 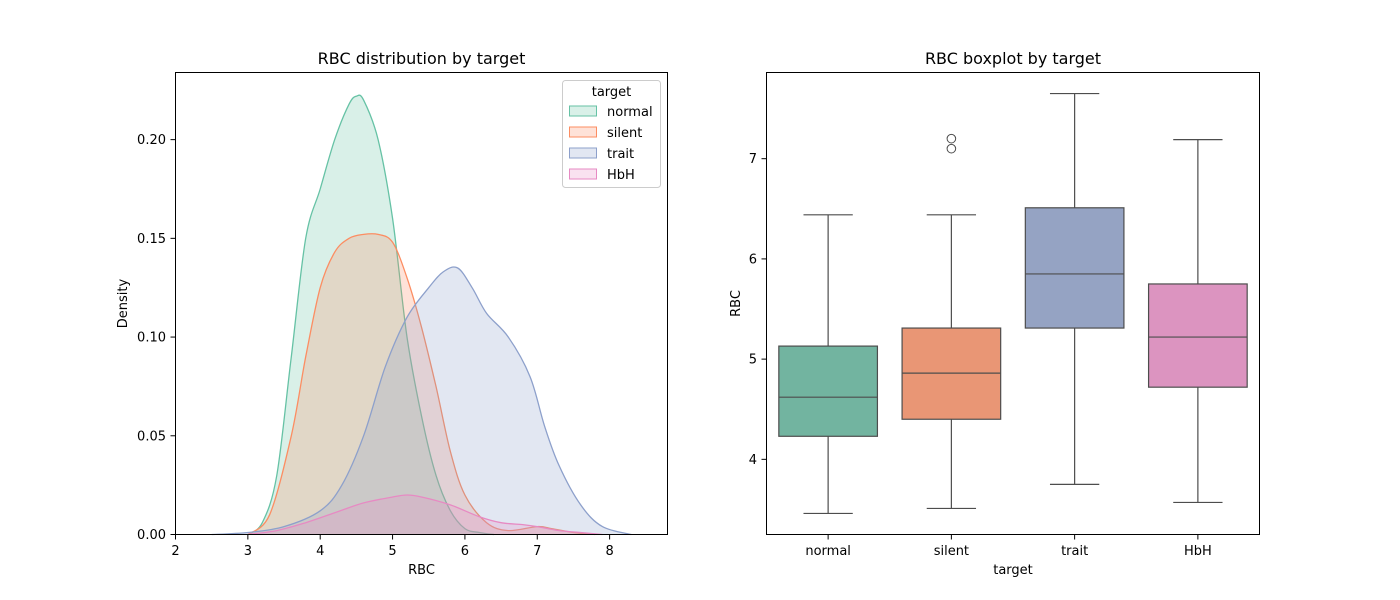 What do you see at coordinates (151, 535) in the screenshot?
I see `kde-y-tick-label: 0.00` at bounding box center [151, 535].